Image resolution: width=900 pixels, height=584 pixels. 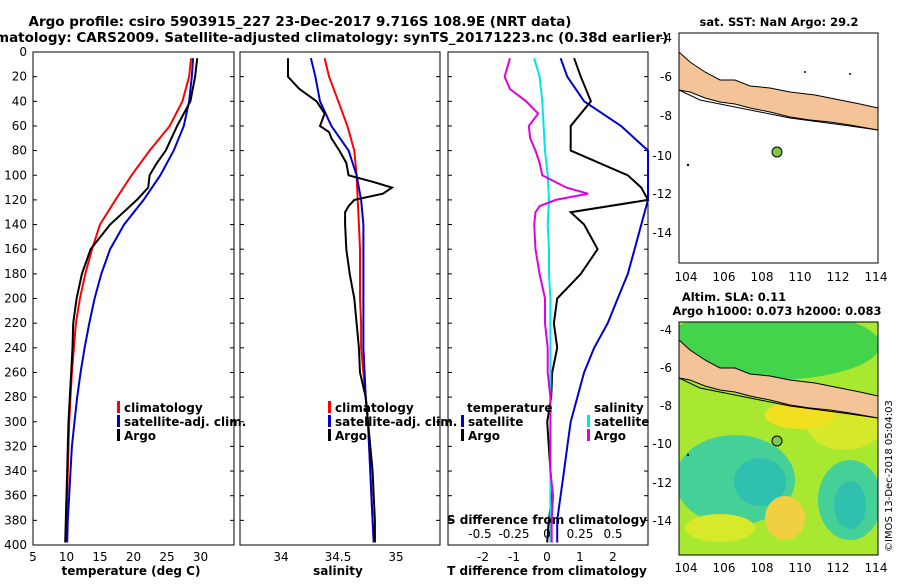 I want to click on tdiff-tick: 2, so click(x=613, y=557).